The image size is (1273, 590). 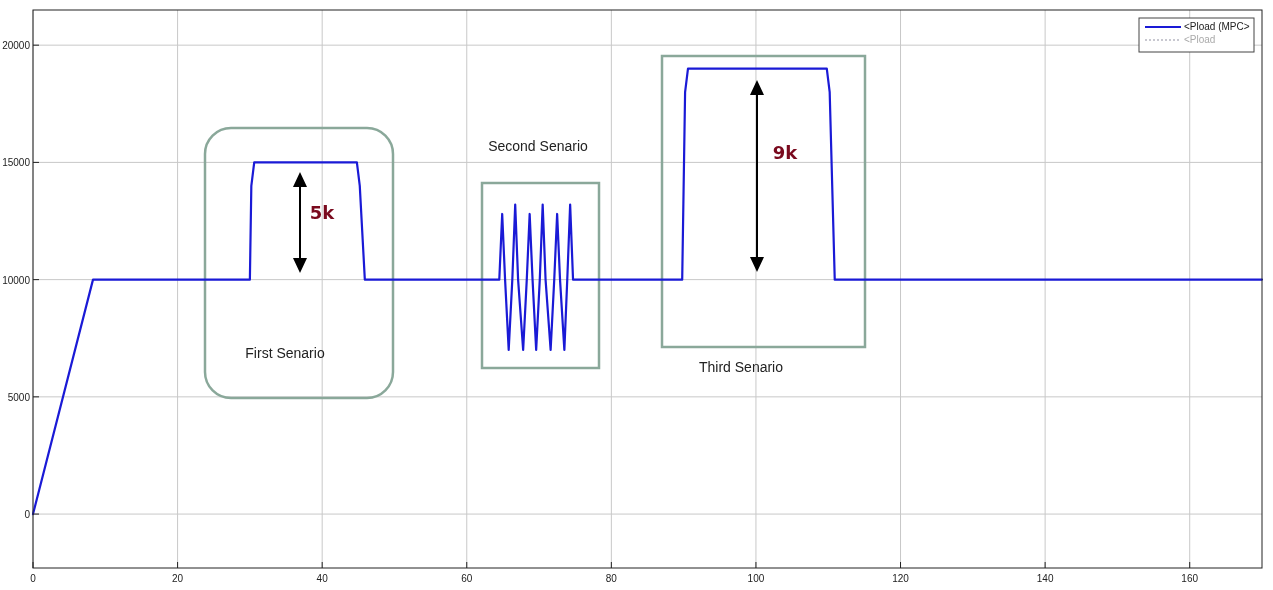 I want to click on x-tick-label: 120, so click(x=901, y=578).